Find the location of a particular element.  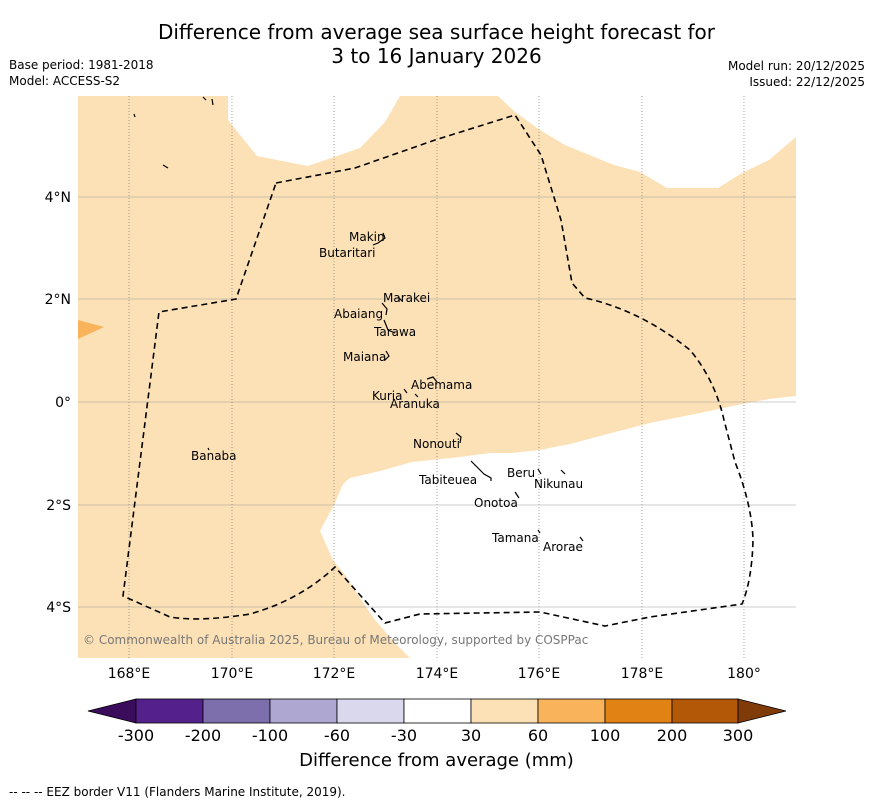

place-label: Butaritari is located at coordinates (347, 253).